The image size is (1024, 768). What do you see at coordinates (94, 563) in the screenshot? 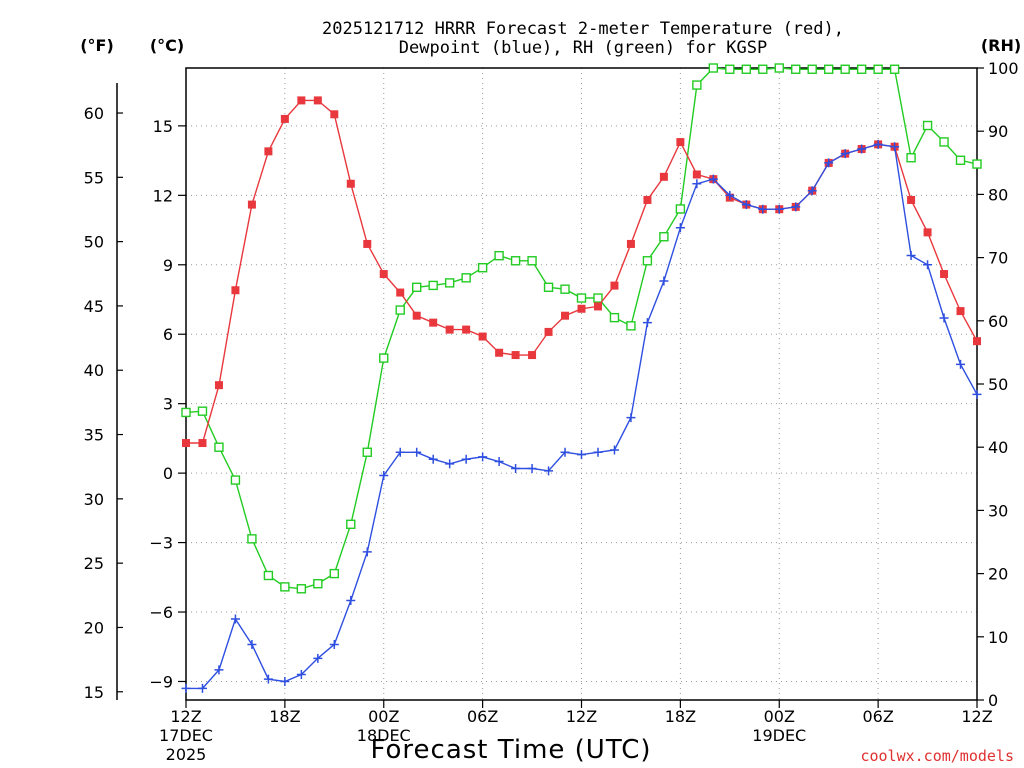
I see `fahrenheit-tick-label: 25` at bounding box center [94, 563].